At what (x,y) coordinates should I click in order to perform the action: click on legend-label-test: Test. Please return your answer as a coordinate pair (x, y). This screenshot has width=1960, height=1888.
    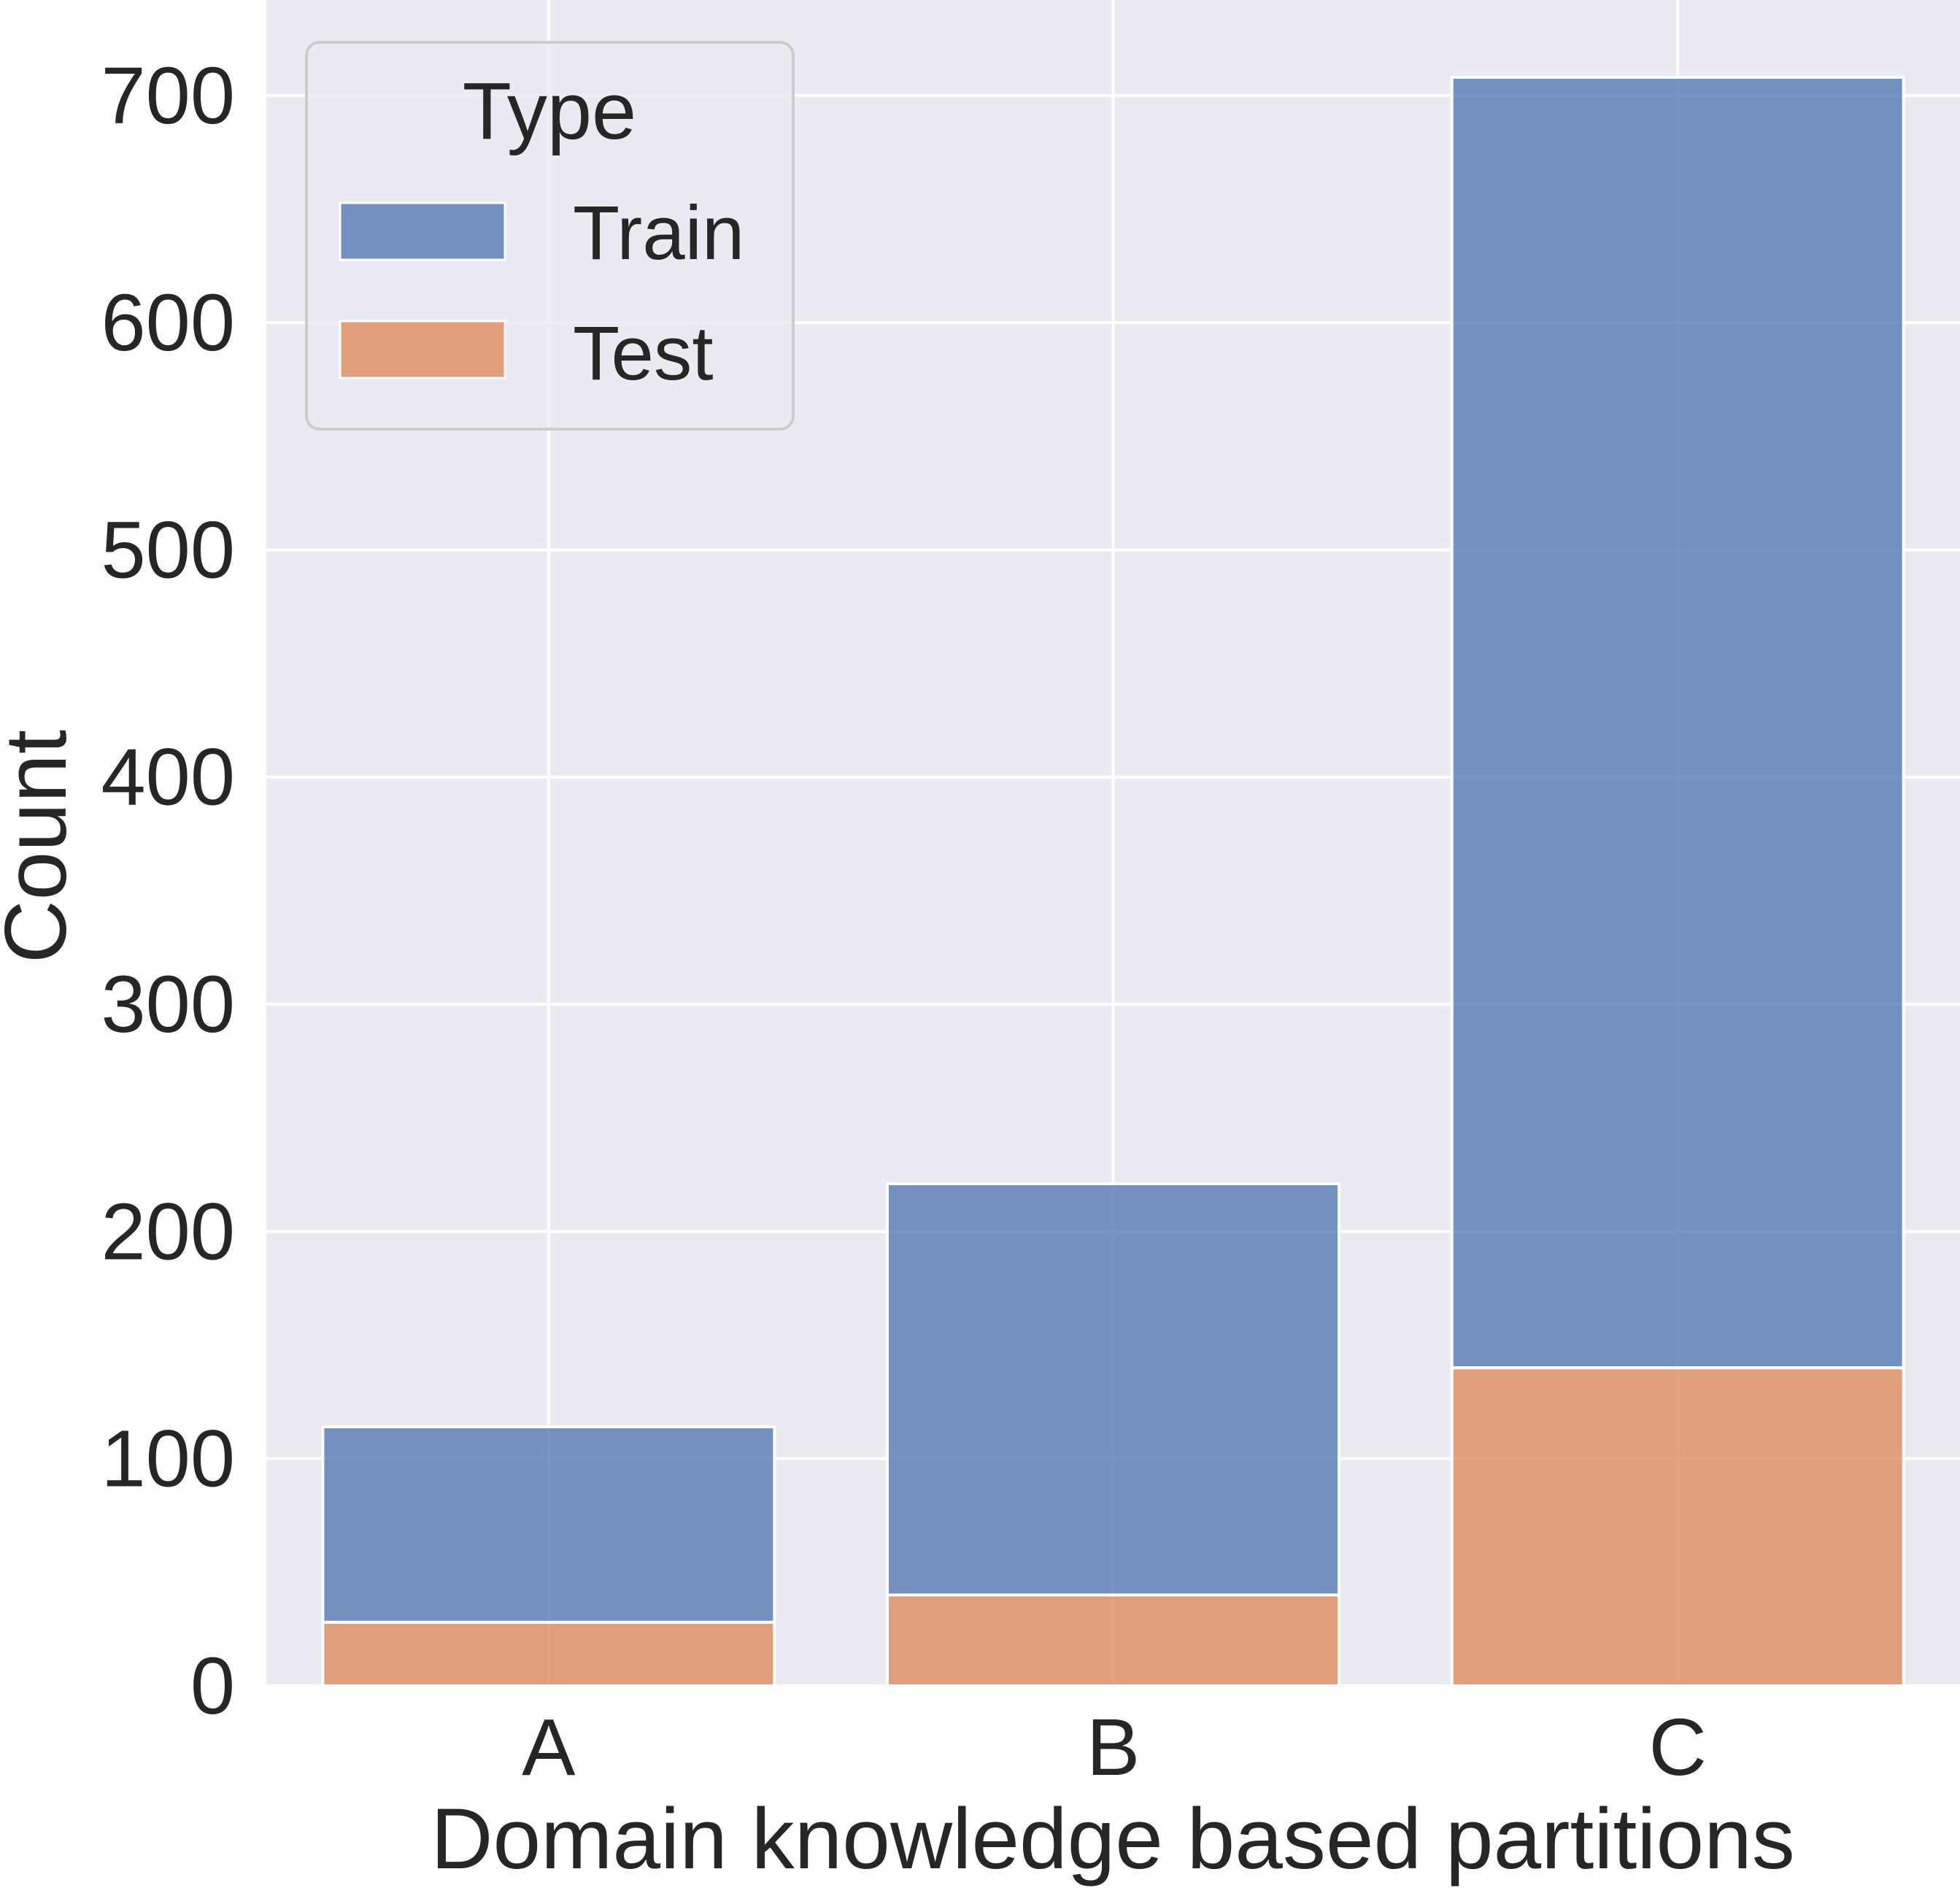
    Looking at the image, I should click on (643, 353).